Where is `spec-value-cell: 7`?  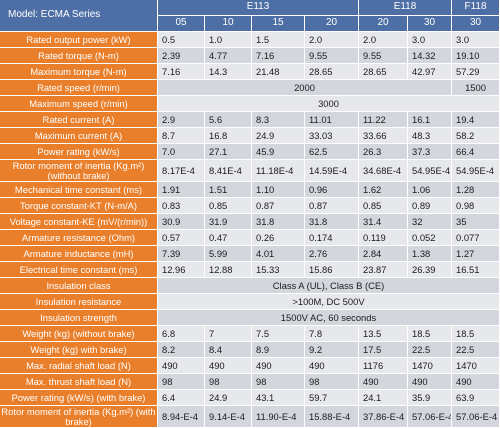 spec-value-cell: 7 is located at coordinates (228, 334).